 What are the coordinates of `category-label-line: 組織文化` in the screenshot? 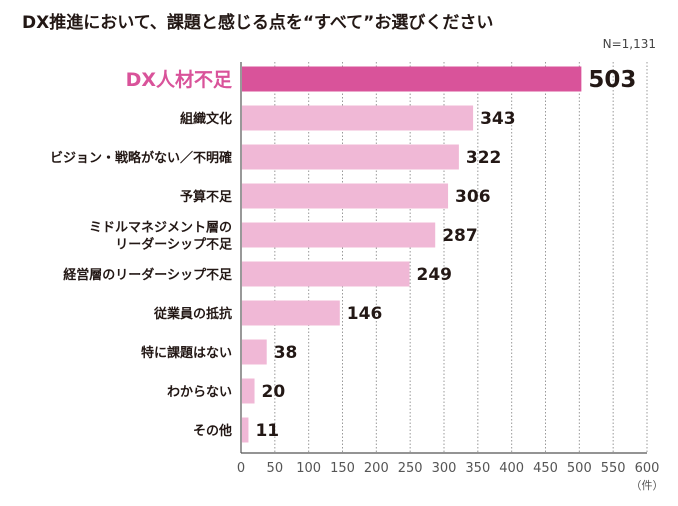 It's located at (206, 119).